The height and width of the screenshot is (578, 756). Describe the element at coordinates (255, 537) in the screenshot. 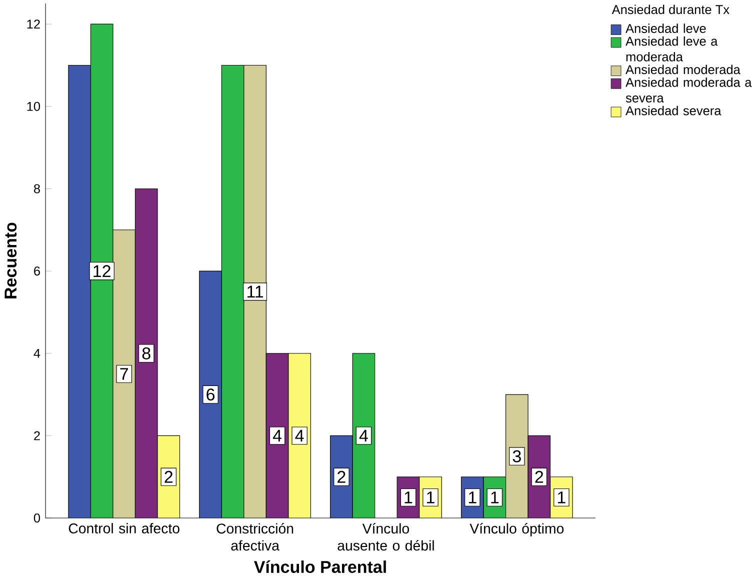

I see `x-tick-label: Constricción afectiva` at that location.